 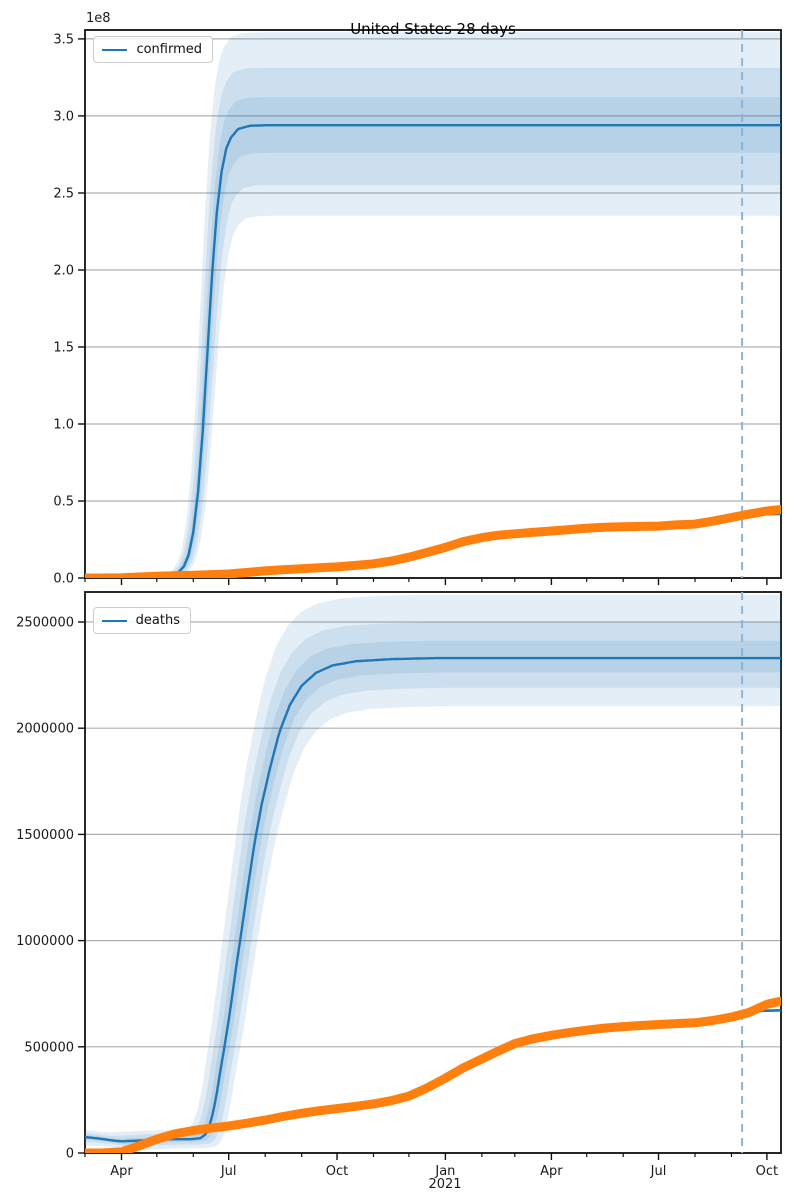 I want to click on legend-confirmed: confirmed, so click(x=153, y=49).